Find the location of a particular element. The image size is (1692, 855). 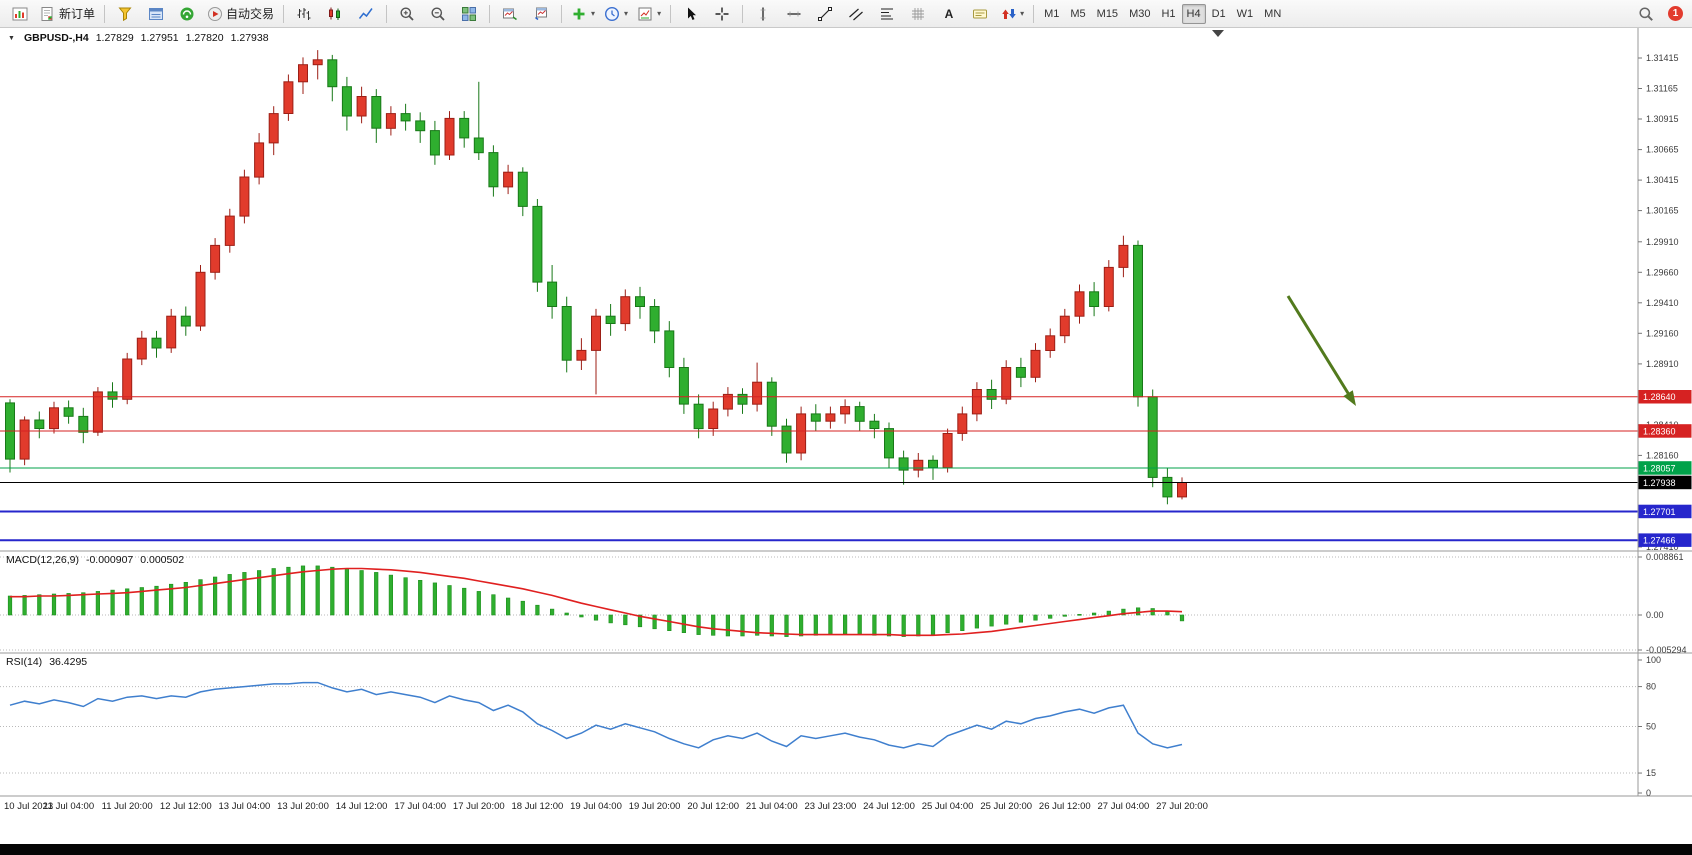

timeframe-mn-button: MN is located at coordinates (1273, 13).